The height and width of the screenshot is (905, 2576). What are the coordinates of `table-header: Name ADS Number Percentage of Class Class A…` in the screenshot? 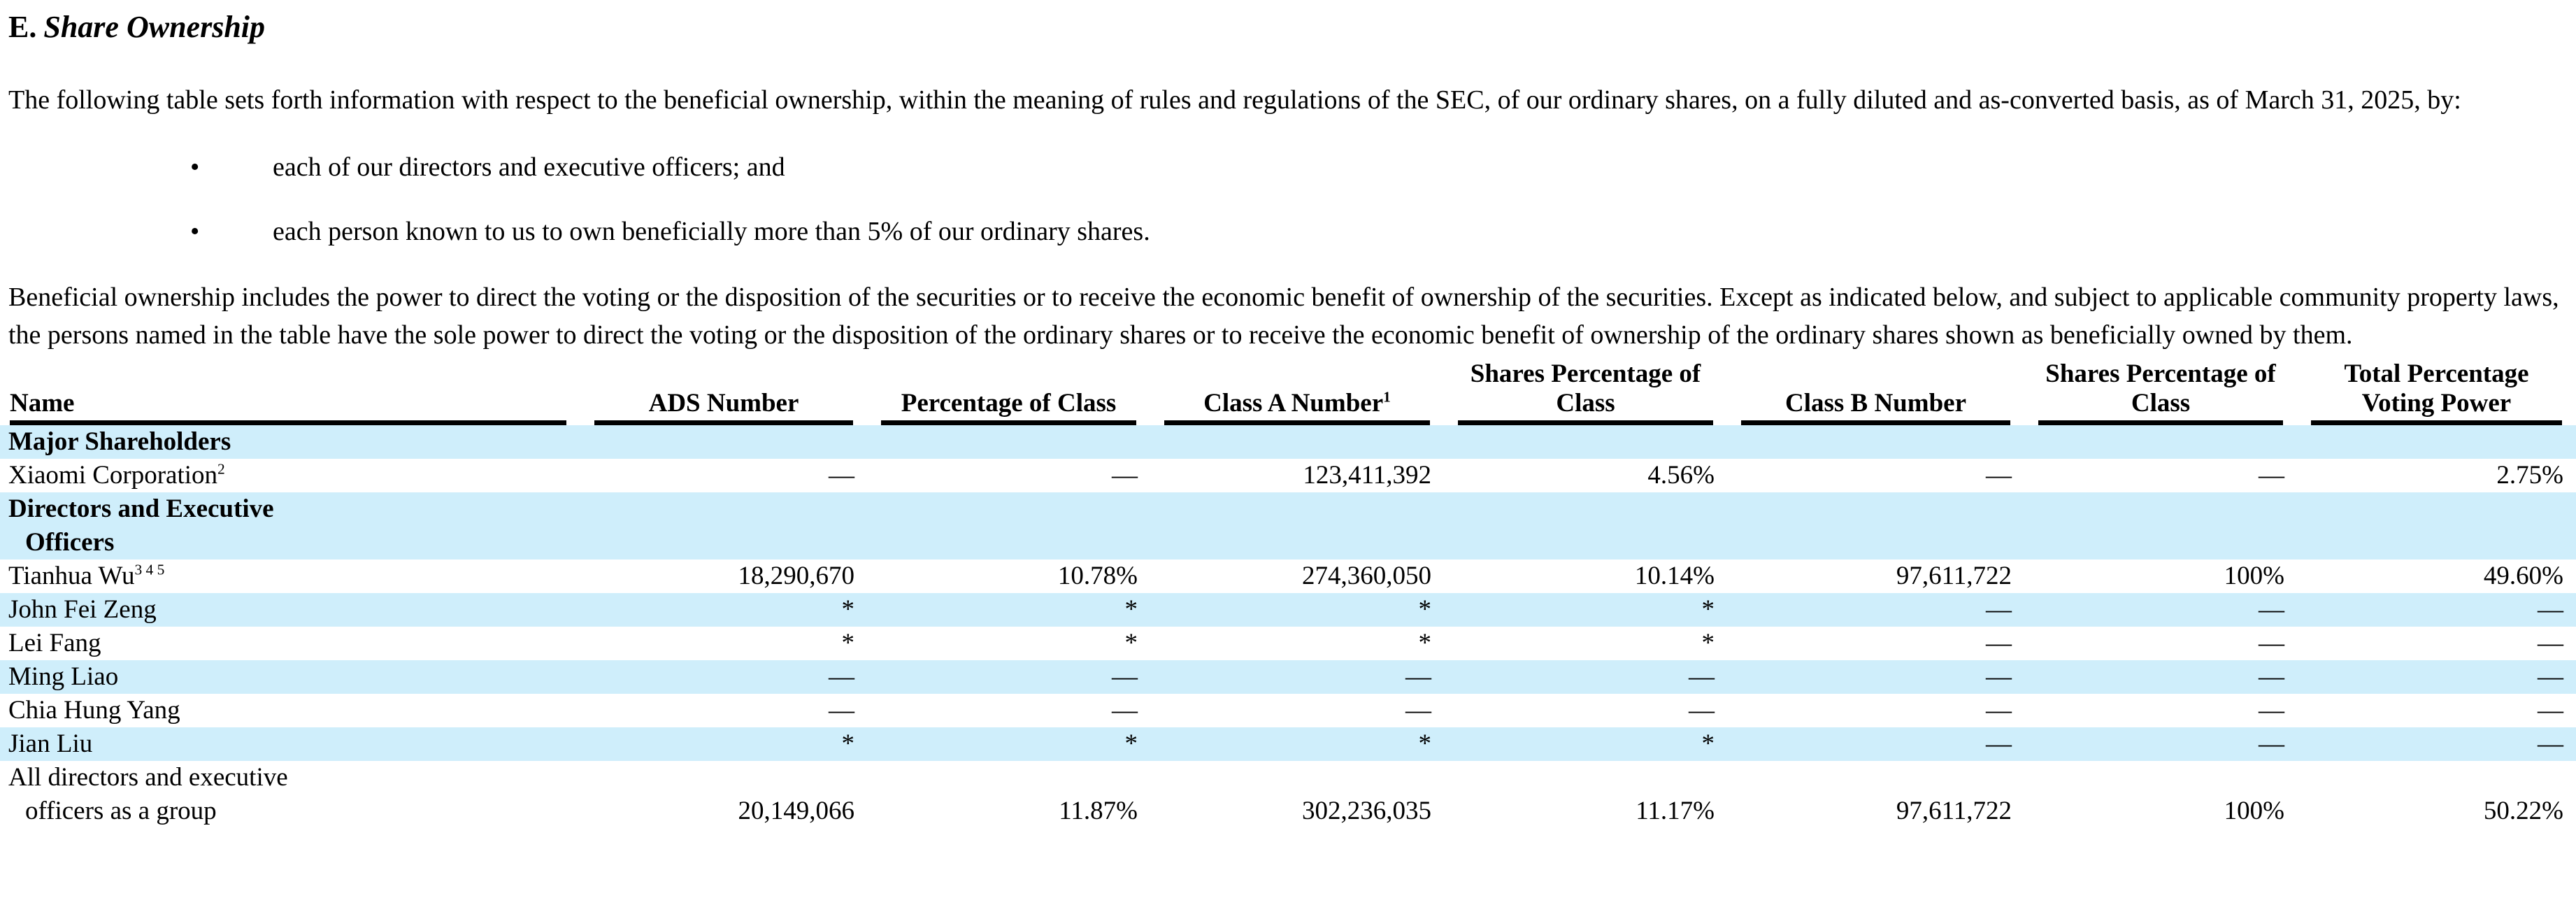 It's located at (1288, 392).